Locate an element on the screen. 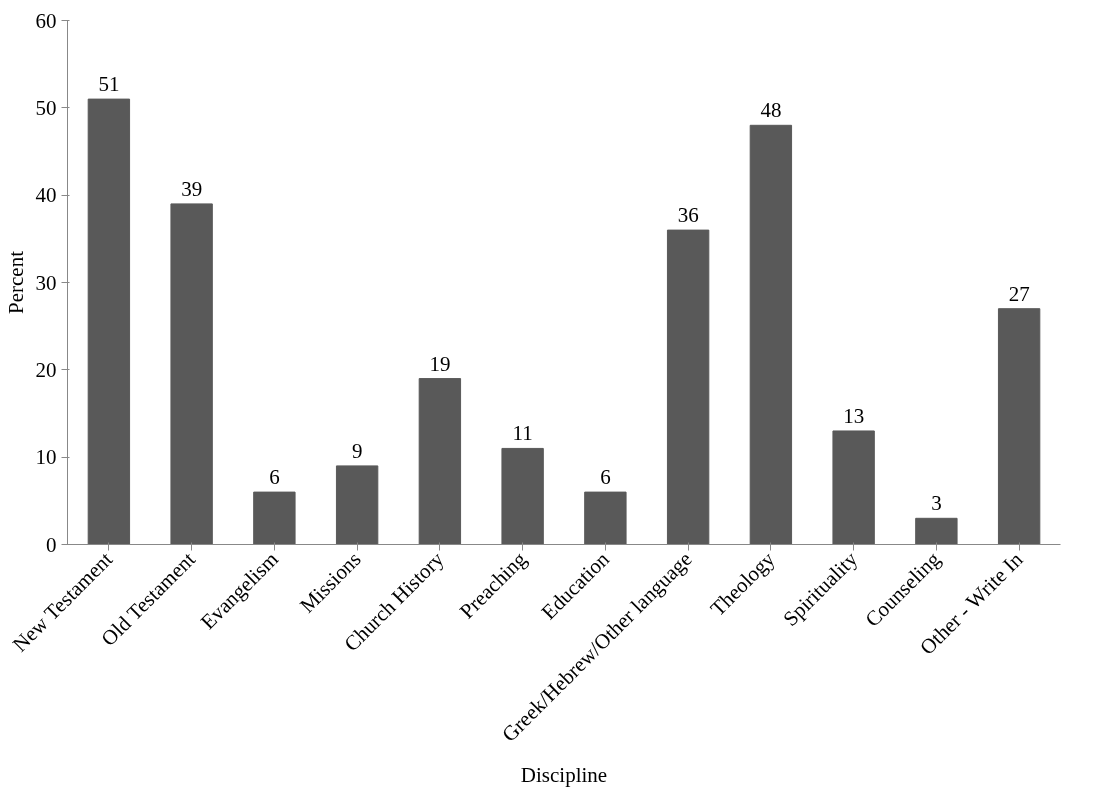 This screenshot has width=1099, height=800. y-tick-label: 50 is located at coordinates (46, 107).